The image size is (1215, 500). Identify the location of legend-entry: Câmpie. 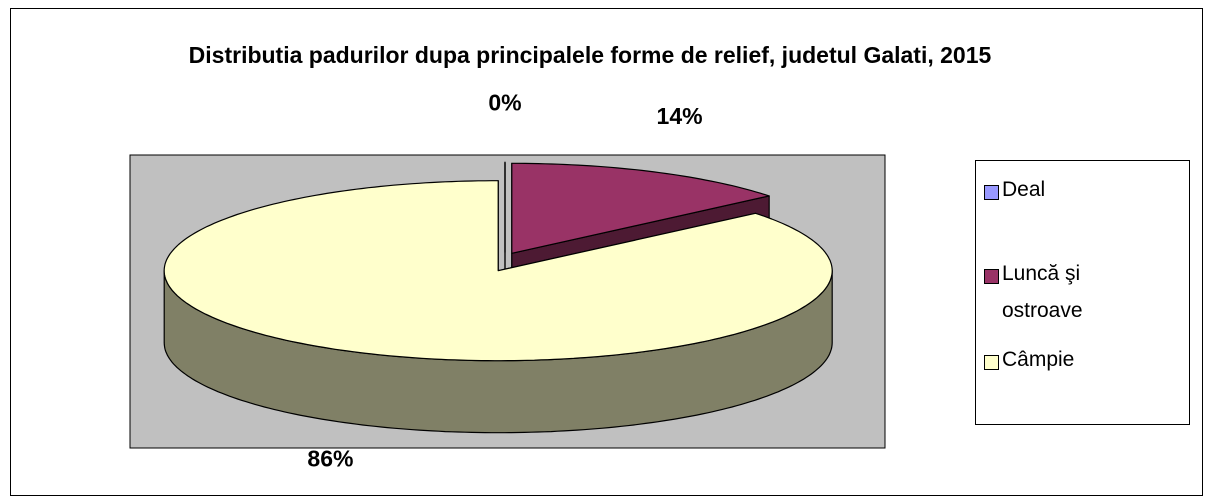
(1053, 363).